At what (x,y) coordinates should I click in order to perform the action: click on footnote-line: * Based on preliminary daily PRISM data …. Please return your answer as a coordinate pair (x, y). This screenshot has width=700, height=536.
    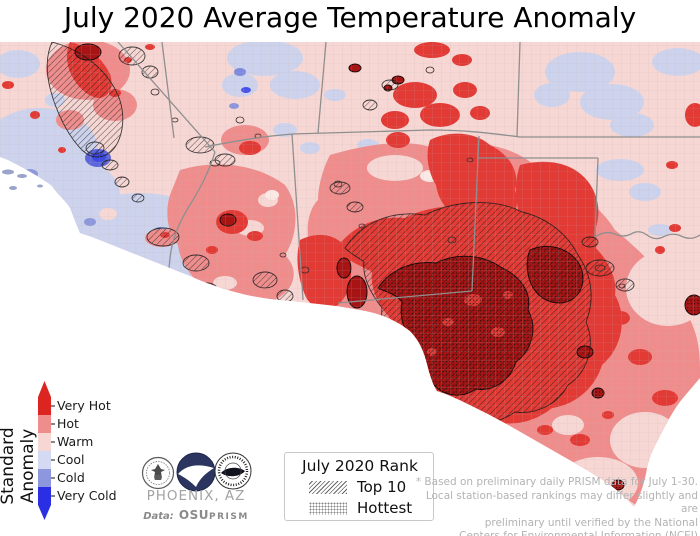
    Looking at the image, I should click on (556, 482).